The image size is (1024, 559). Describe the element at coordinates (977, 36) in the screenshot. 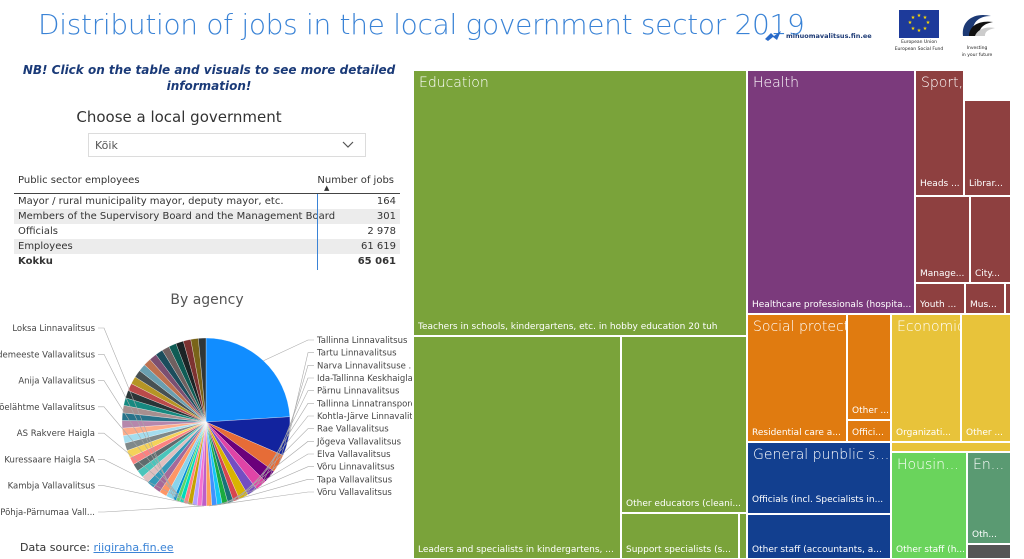

I see `estonia-logo: Investing in your future` at that location.